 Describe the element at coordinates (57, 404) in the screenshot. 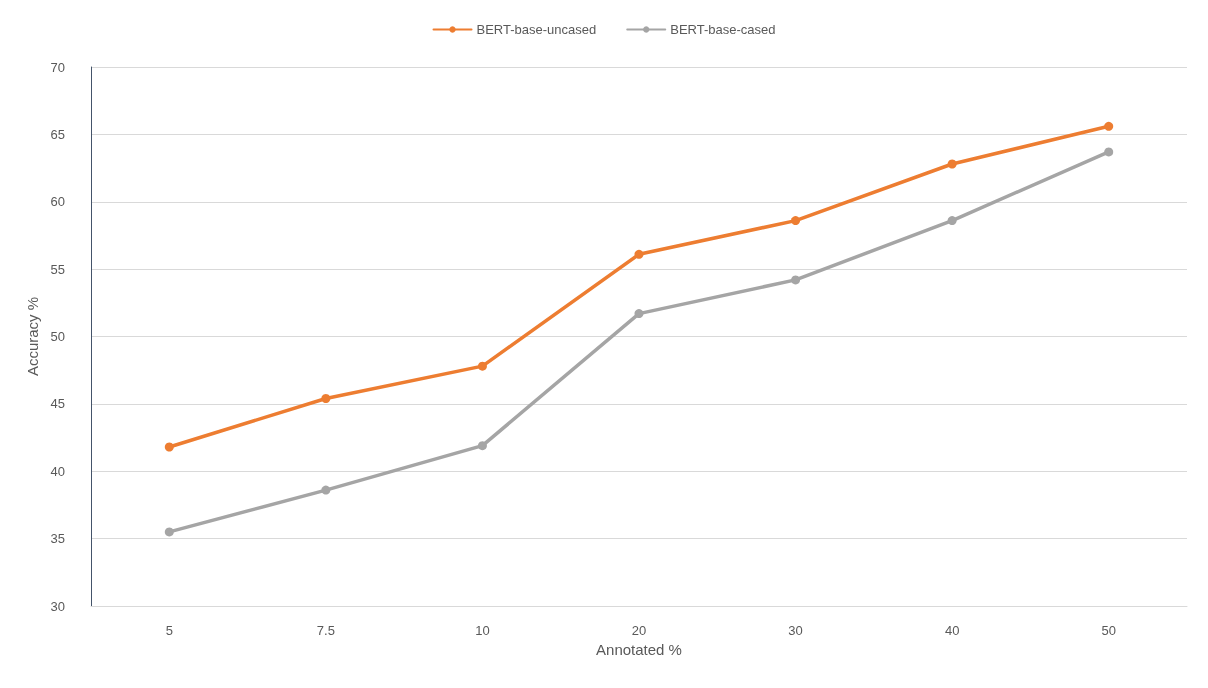

I see `y-tick-label: 45` at that location.